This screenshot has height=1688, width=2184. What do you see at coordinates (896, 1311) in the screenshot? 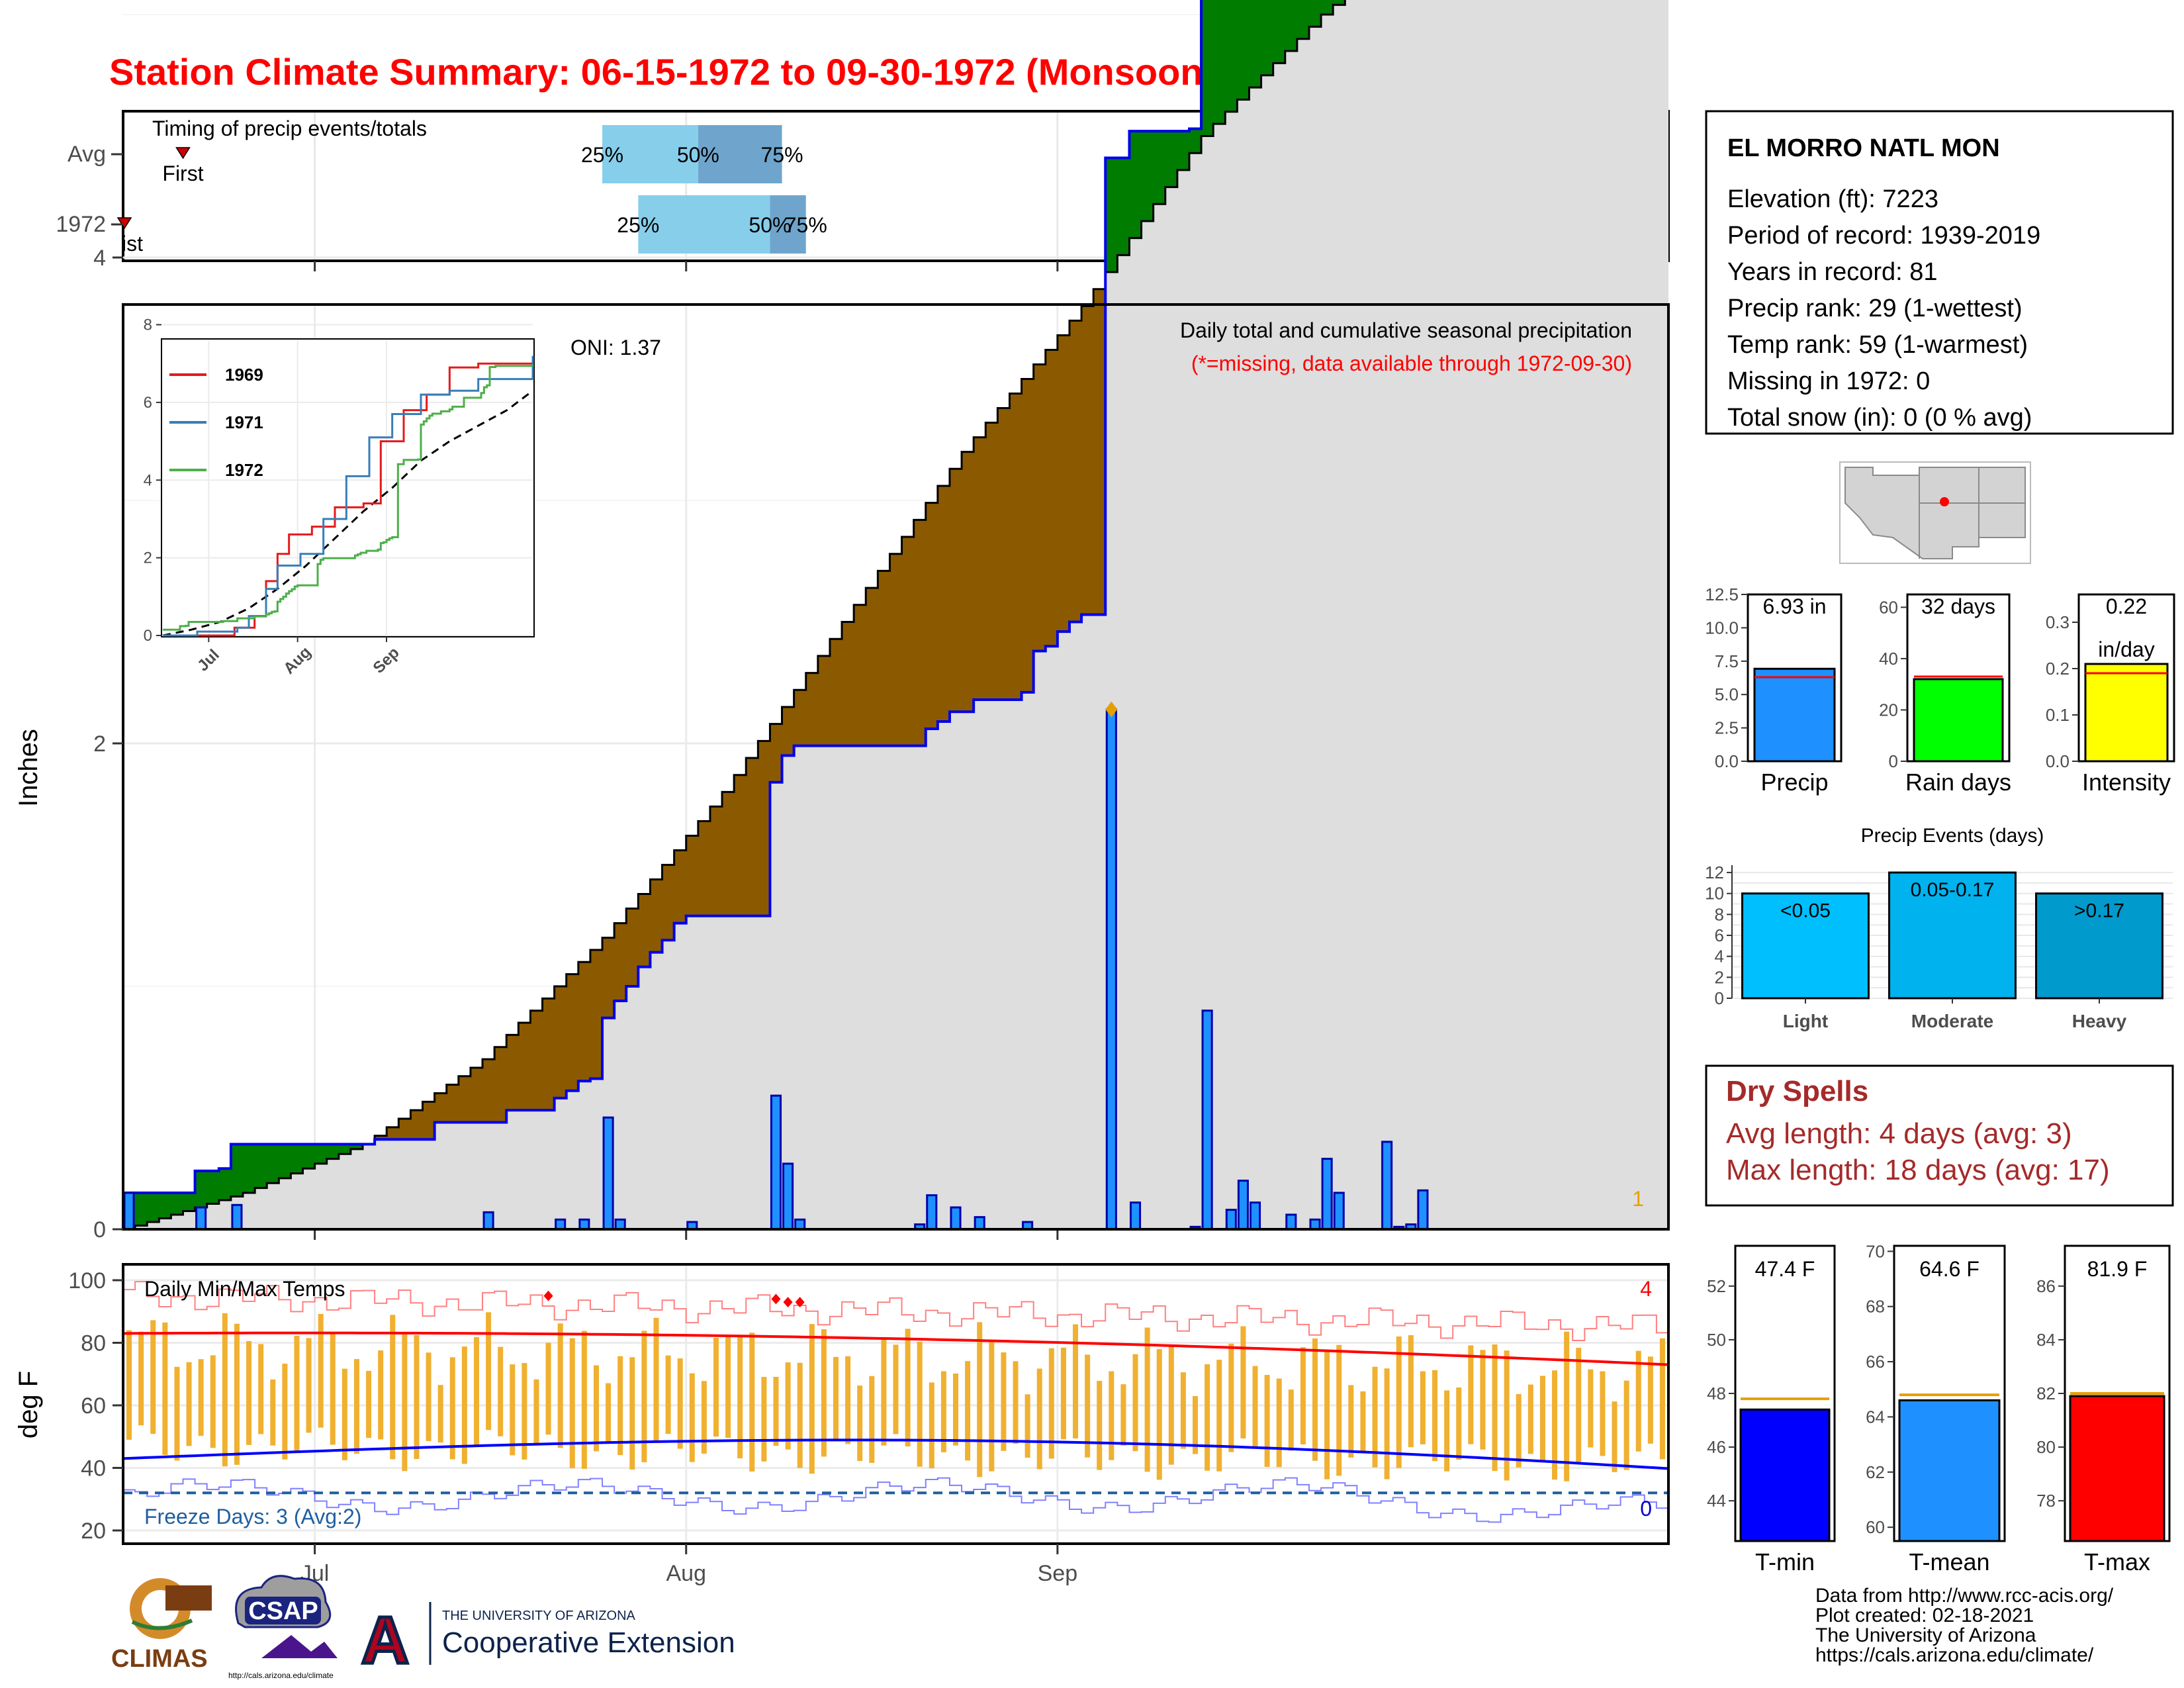
I see `record-max-line` at bounding box center [896, 1311].